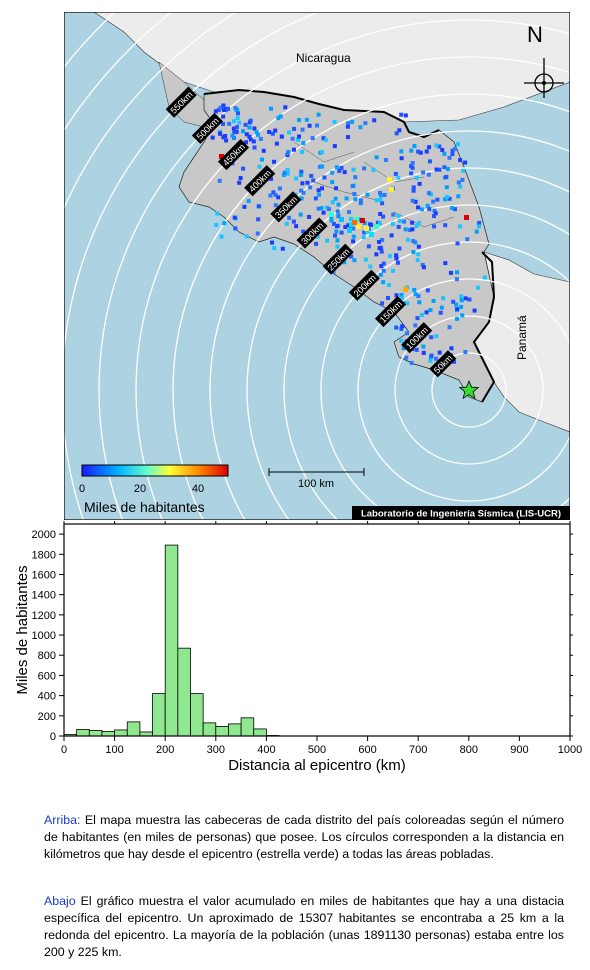 The width and height of the screenshot is (590, 970). Describe the element at coordinates (323, 58) in the screenshot. I see `label-nicaragua: Nicaragua` at that location.